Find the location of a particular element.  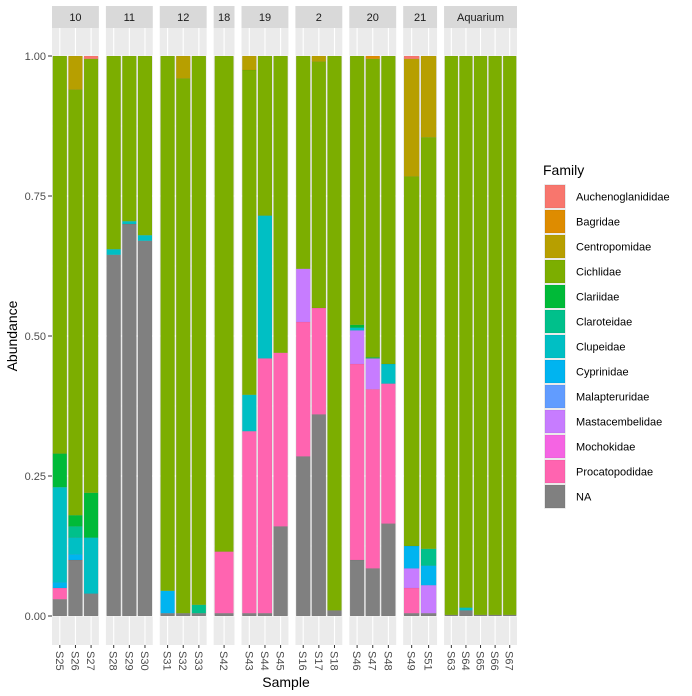

bar-S44 is located at coordinates (265, 336).